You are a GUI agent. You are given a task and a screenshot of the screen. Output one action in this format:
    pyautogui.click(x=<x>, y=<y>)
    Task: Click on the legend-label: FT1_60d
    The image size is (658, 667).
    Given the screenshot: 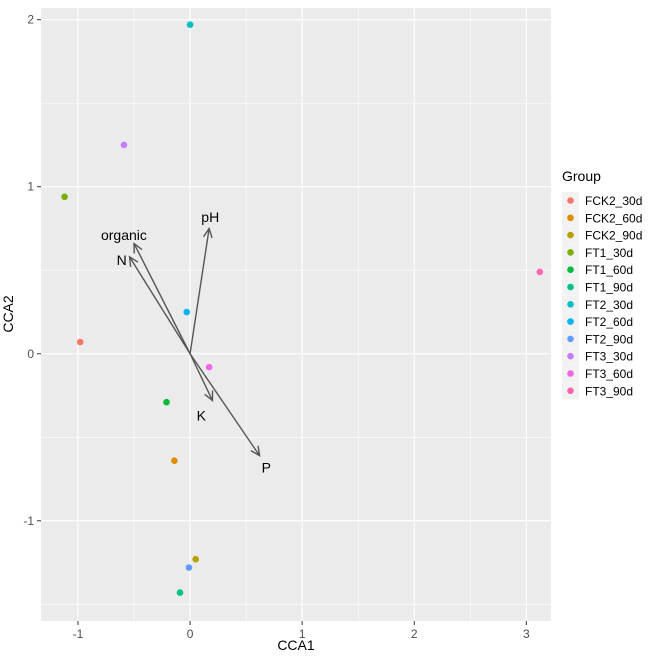 What is the action you would take?
    pyautogui.click(x=609, y=270)
    